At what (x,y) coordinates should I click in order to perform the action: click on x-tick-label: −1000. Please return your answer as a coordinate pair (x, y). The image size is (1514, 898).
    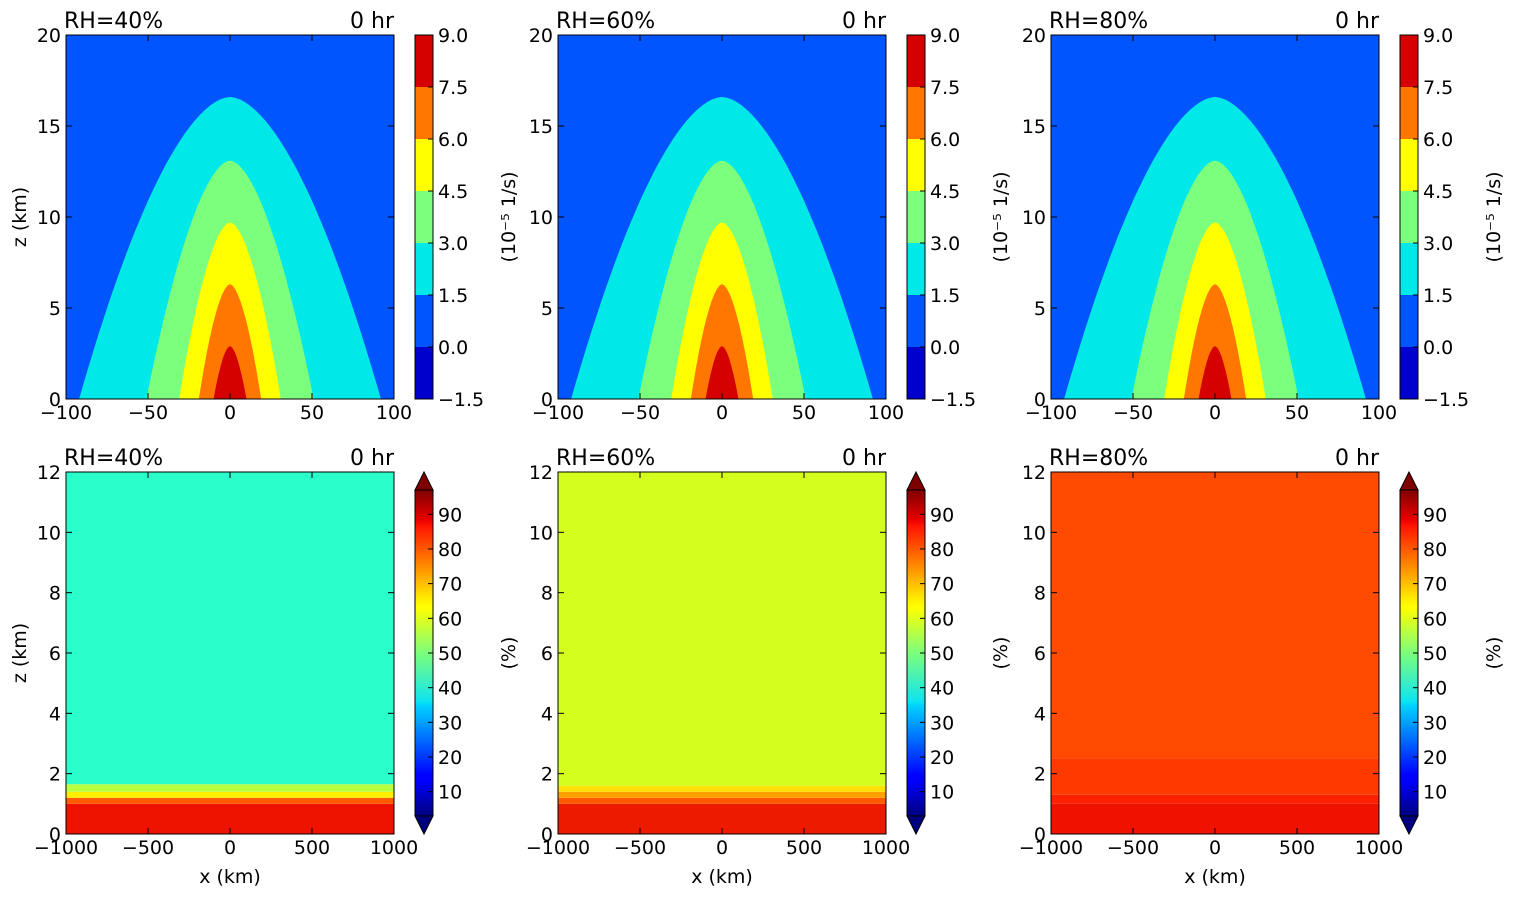
    Looking at the image, I should click on (558, 848).